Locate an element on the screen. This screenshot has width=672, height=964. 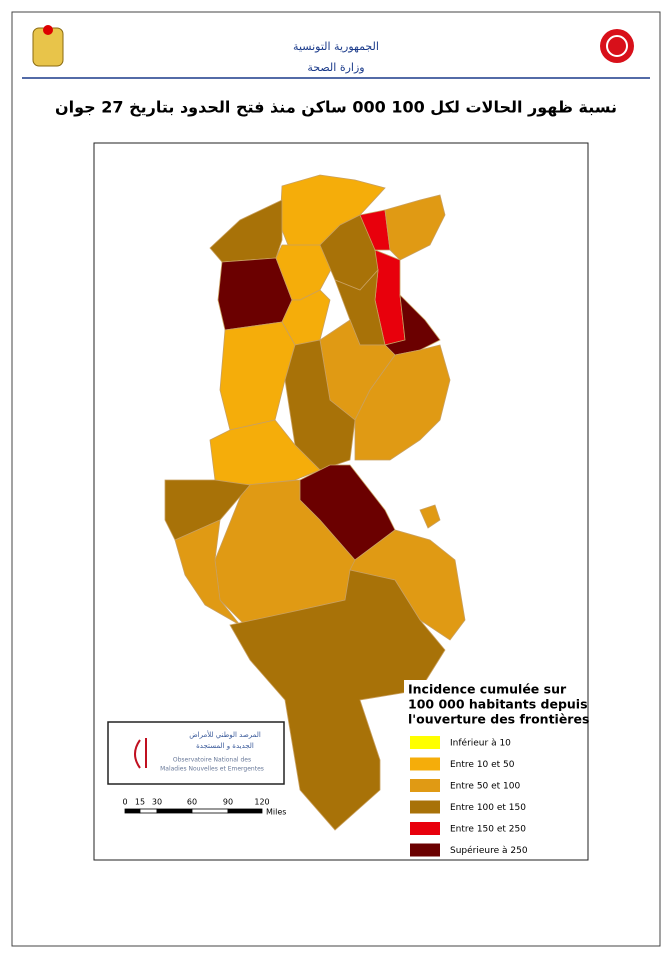
legend-title: Incidence cumulée sur is located at coordinates (487, 689).